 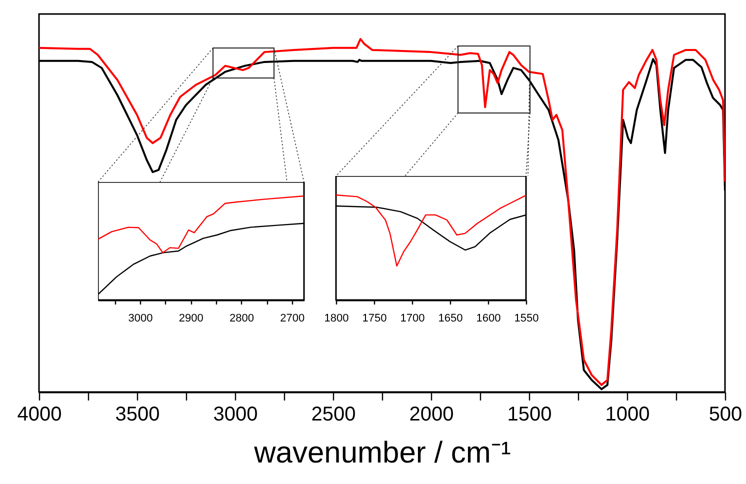 What do you see at coordinates (39, 415) in the screenshot?
I see `x-tick-label: 4000` at bounding box center [39, 415].